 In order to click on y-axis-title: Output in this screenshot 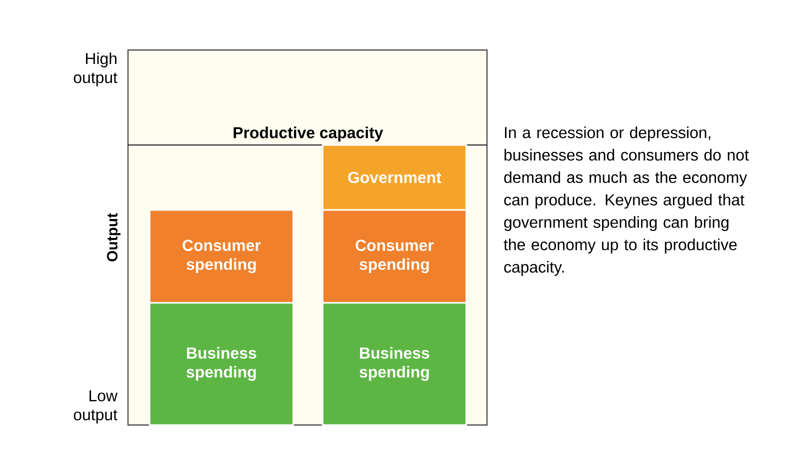, I will do `click(113, 237)`.